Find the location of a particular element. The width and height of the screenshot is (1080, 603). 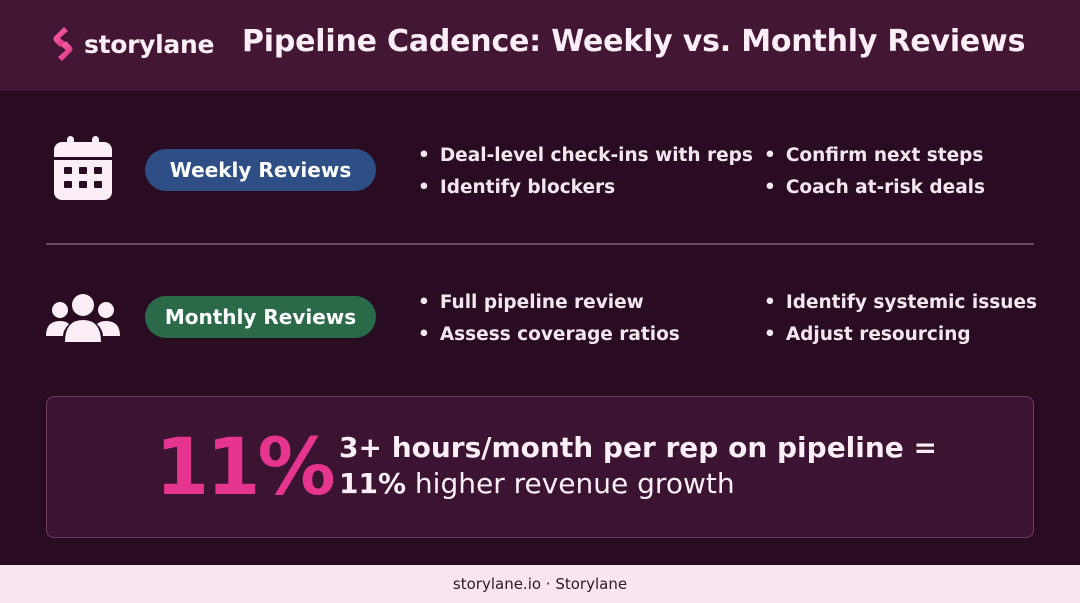

list-item: • Confirm next steps is located at coordinates (874, 155).